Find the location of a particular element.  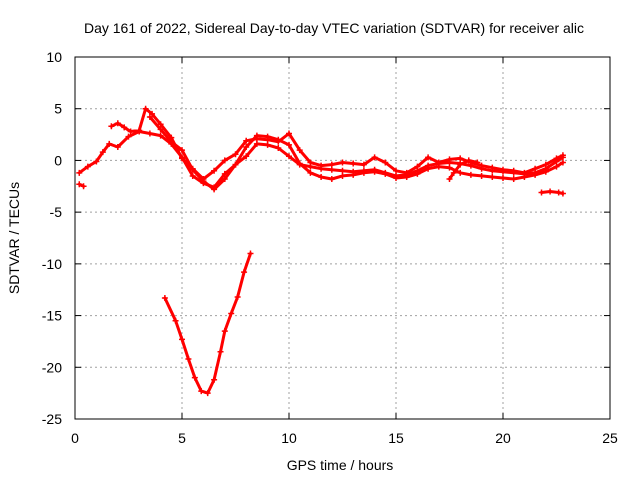

y-axis-label: SDTVAR / TECUs is located at coordinates (14, 238).